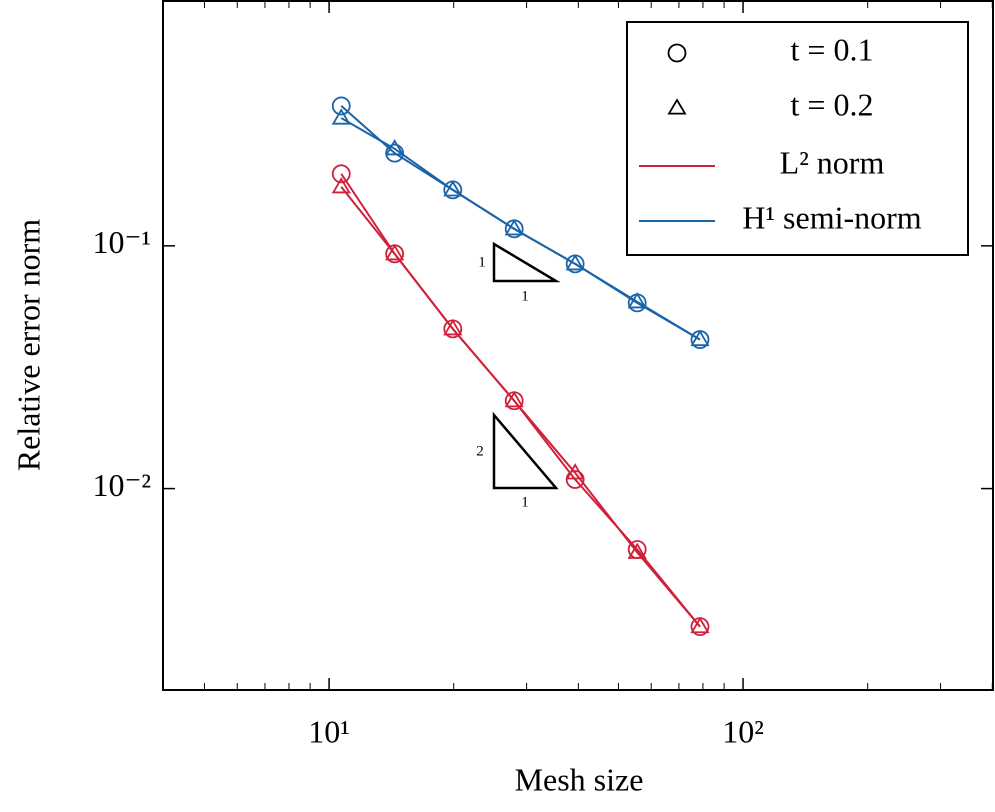 The image size is (995, 812). What do you see at coordinates (329, 731) in the screenshot?
I see `x-tick-label: 10¹` at bounding box center [329, 731].